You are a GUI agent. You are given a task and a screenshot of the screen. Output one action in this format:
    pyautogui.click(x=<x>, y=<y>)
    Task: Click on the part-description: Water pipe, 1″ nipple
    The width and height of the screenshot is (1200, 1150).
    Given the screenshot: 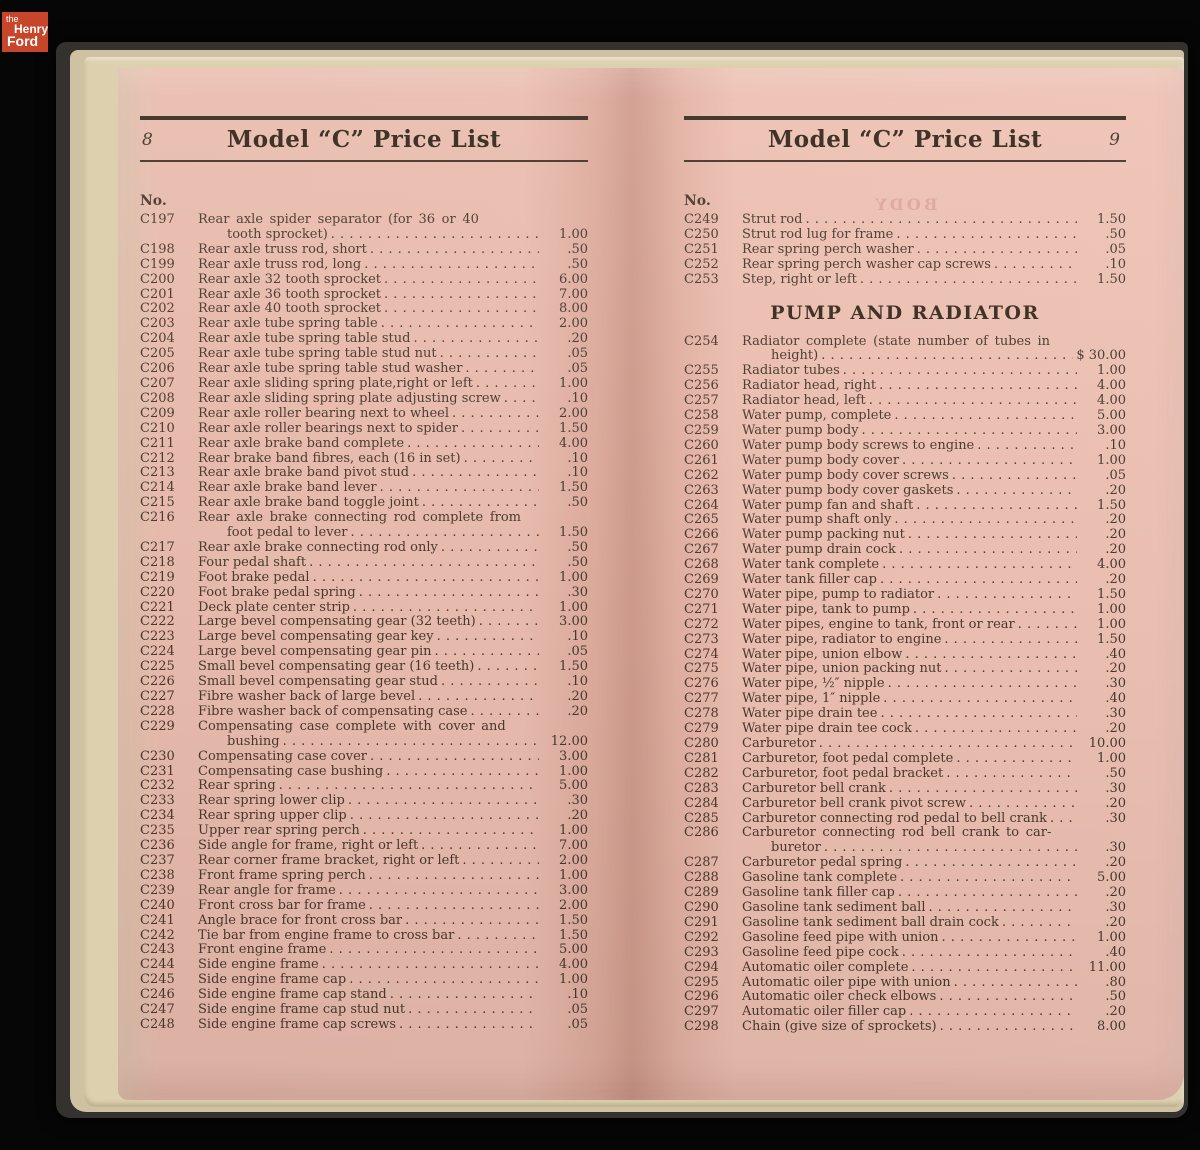 What is the action you would take?
    pyautogui.click(x=811, y=699)
    